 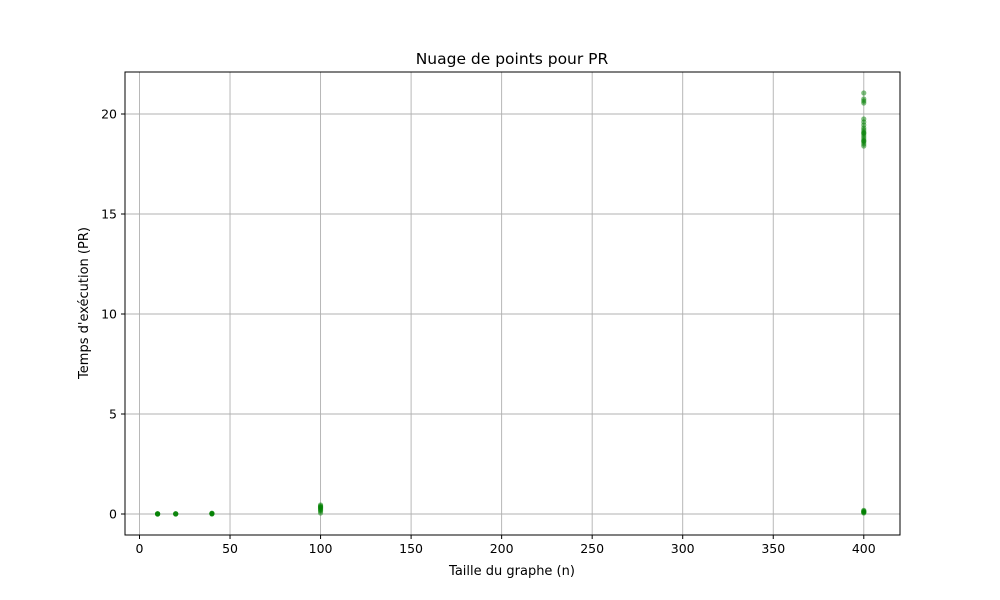 I want to click on y-tick-label: 15, so click(x=109, y=214).